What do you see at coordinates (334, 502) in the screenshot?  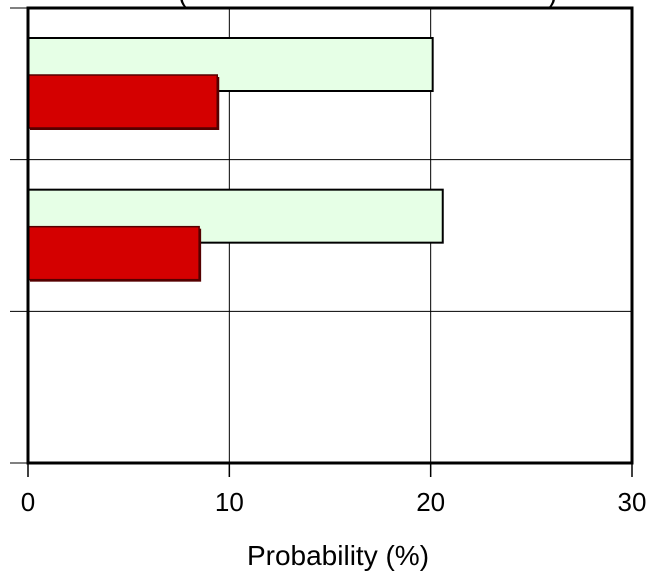 I see `x-tick-labels: 0 10 20 30` at bounding box center [334, 502].